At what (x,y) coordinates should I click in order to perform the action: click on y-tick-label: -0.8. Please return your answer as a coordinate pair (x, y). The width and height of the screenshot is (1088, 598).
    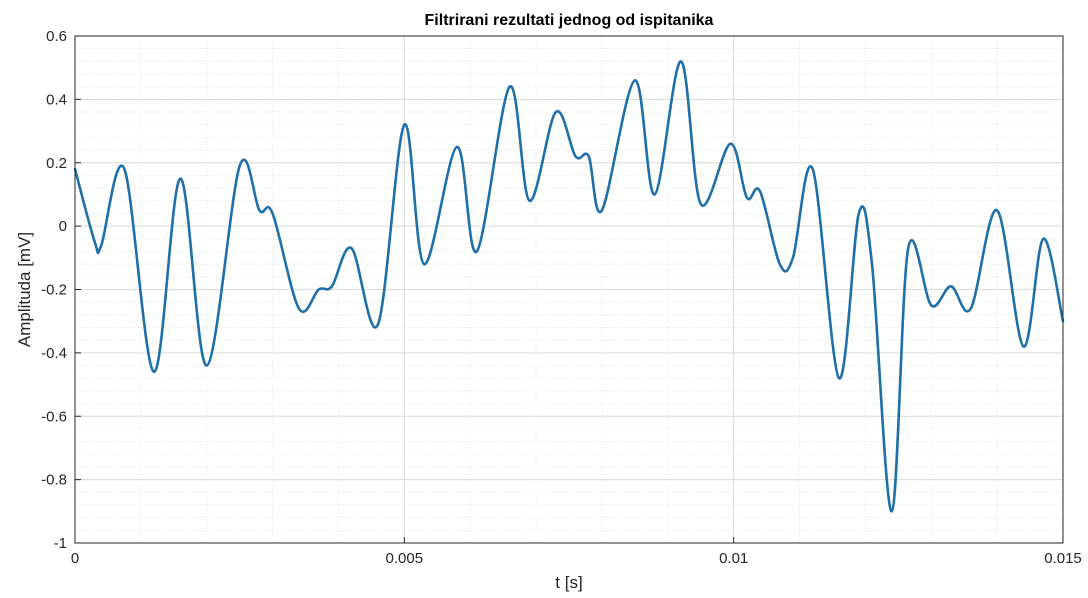
    Looking at the image, I should click on (54, 480).